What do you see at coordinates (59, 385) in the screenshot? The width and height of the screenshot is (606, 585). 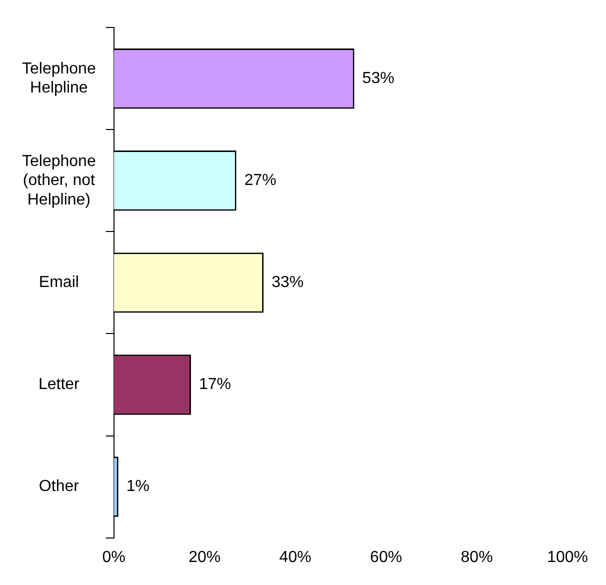 I see `y-tick-label: Letter` at bounding box center [59, 385].